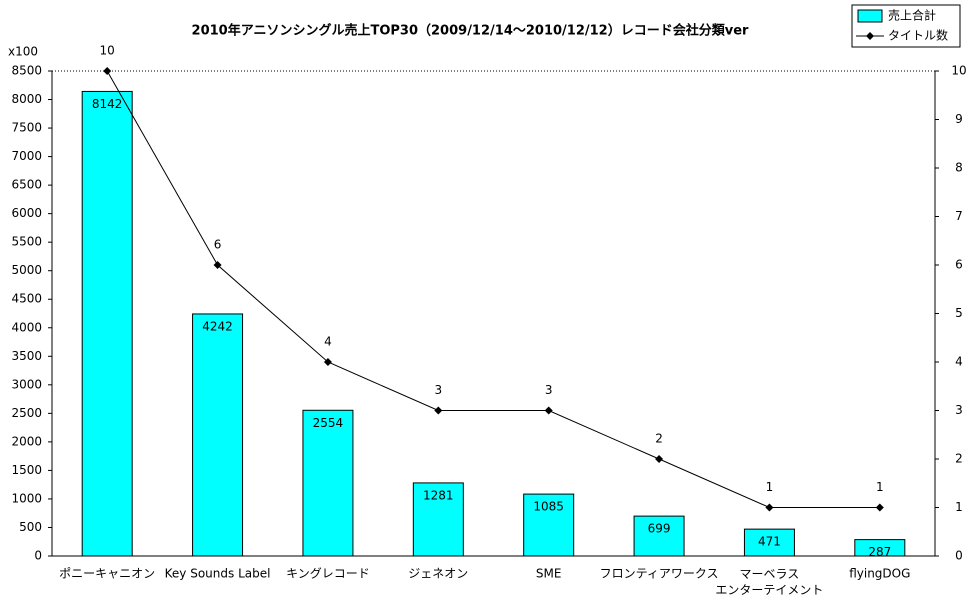 The width and height of the screenshot is (970, 604). I want to click on y-tick-label: 7500, so click(26, 128).